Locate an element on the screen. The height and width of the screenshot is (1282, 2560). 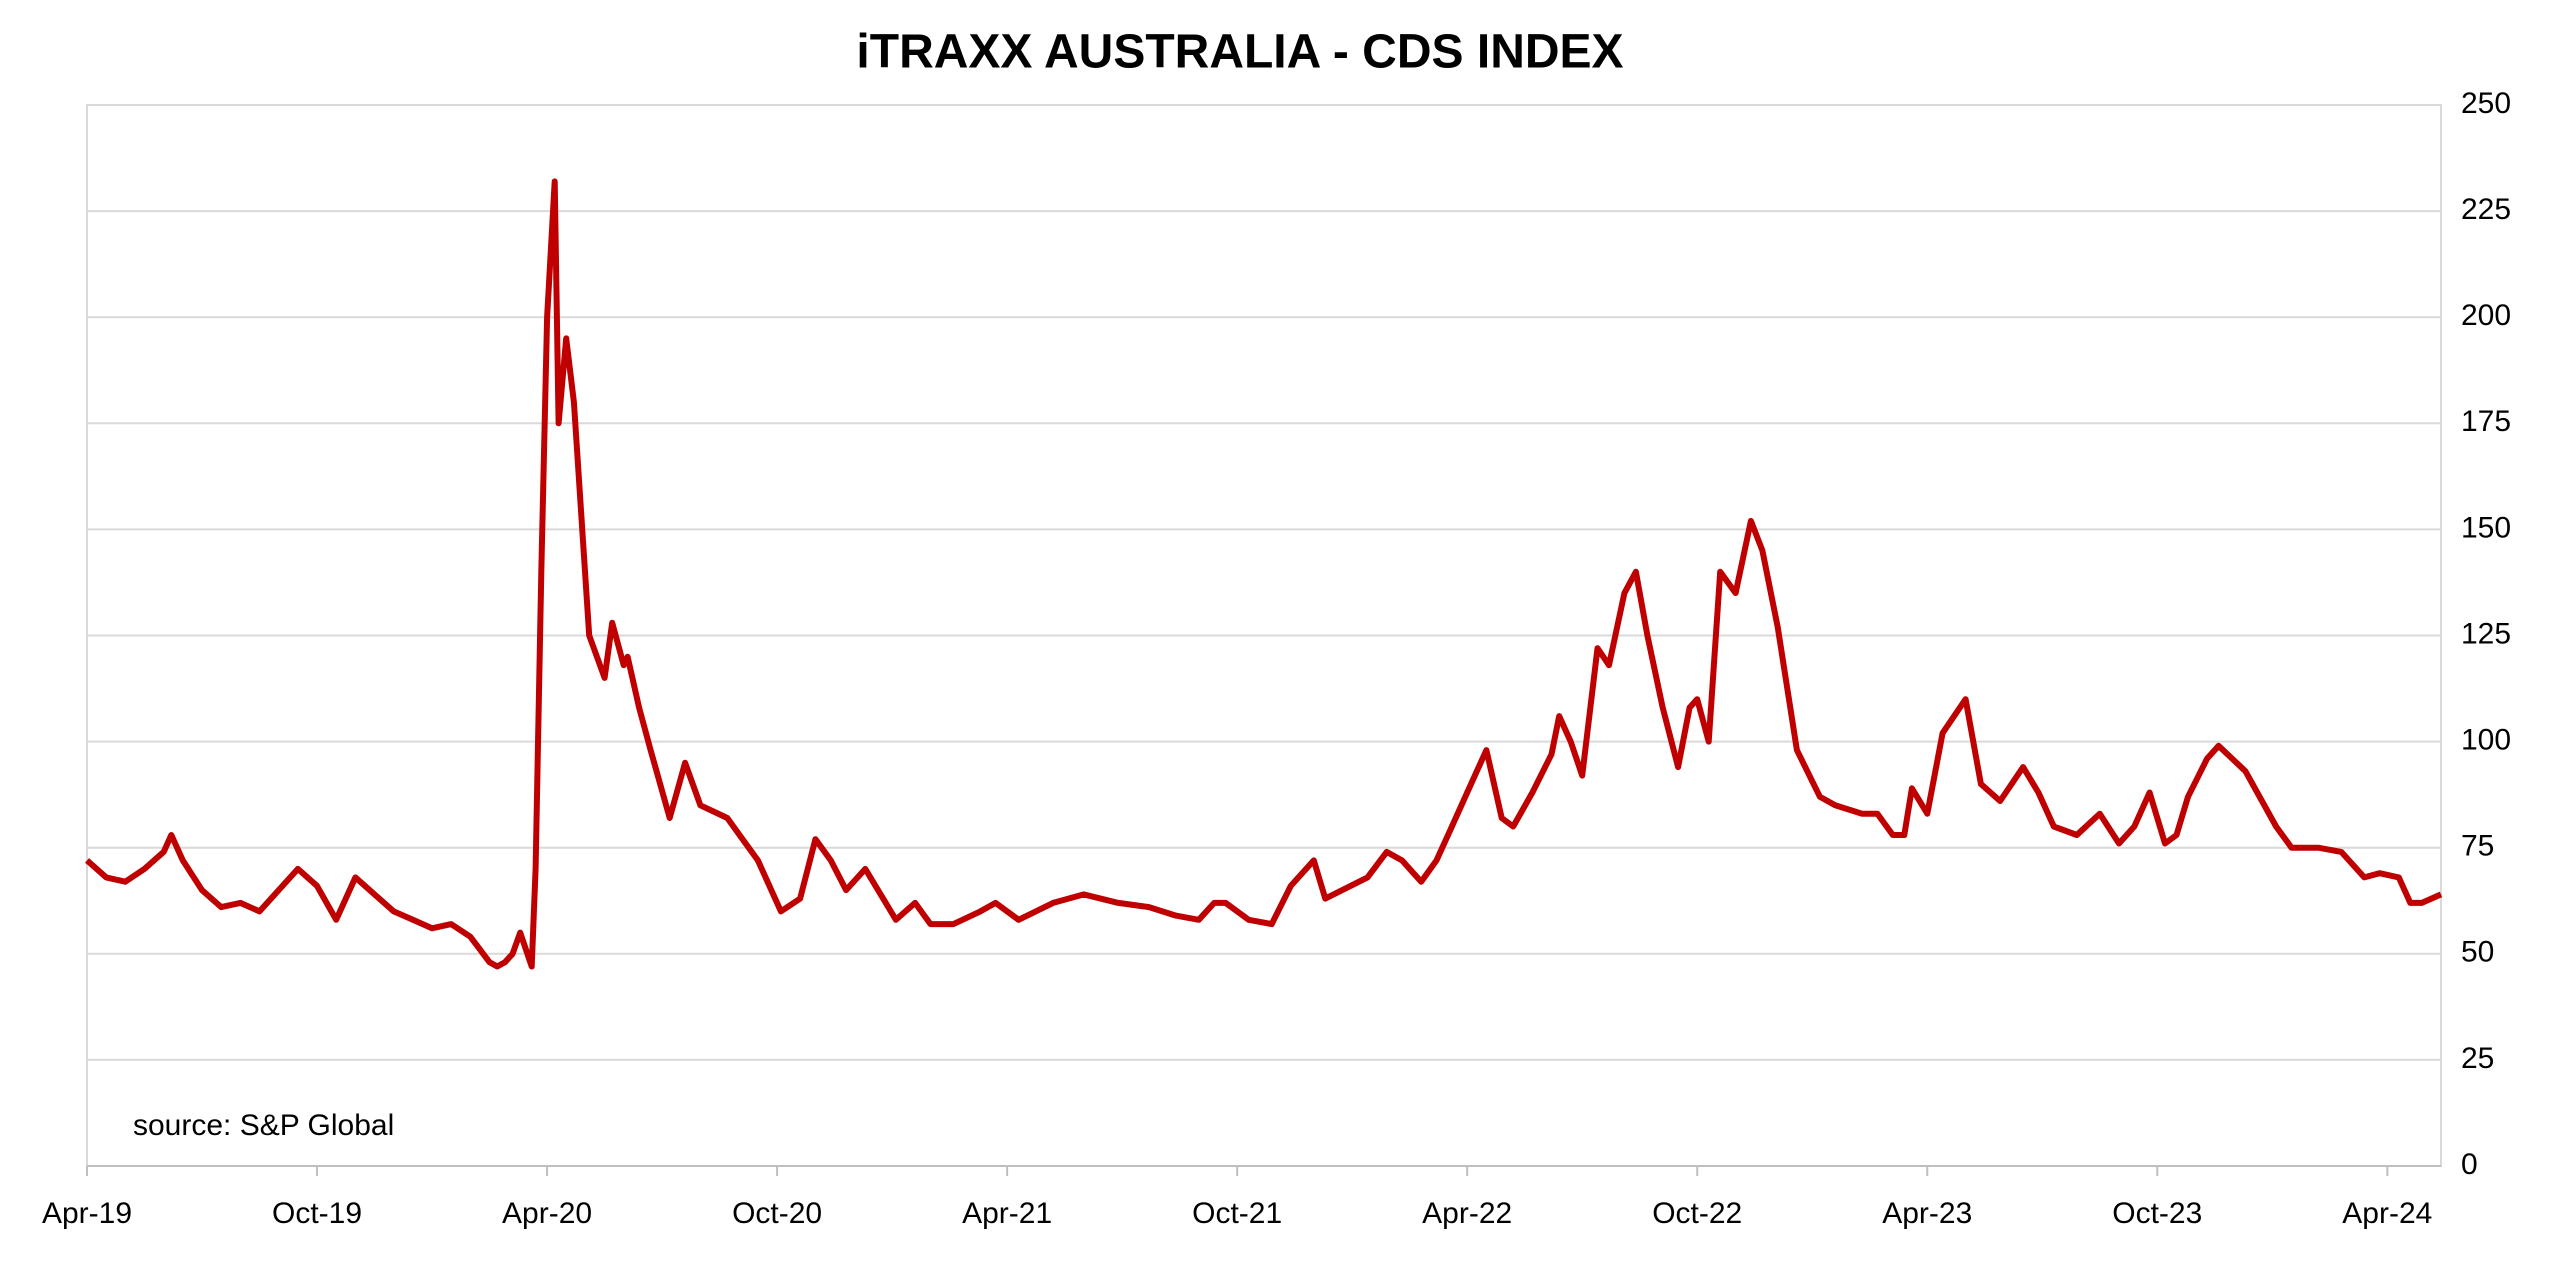
y-tick-label: 25 is located at coordinates (2477, 1058).